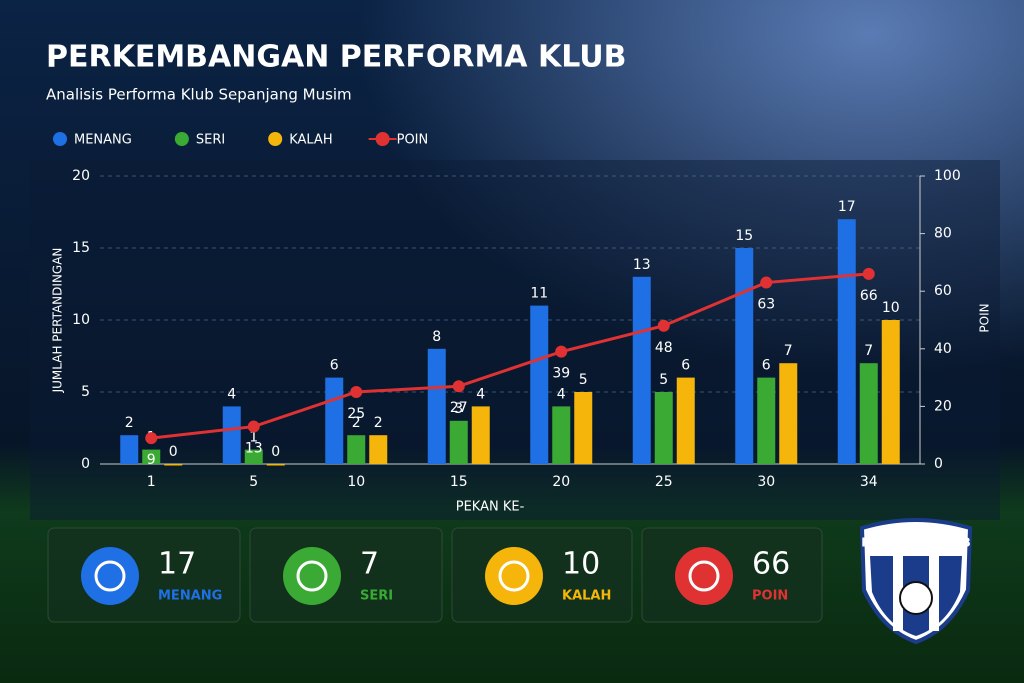 The image size is (1024, 683). I want to click on y-tick-label: 0, so click(85, 464).